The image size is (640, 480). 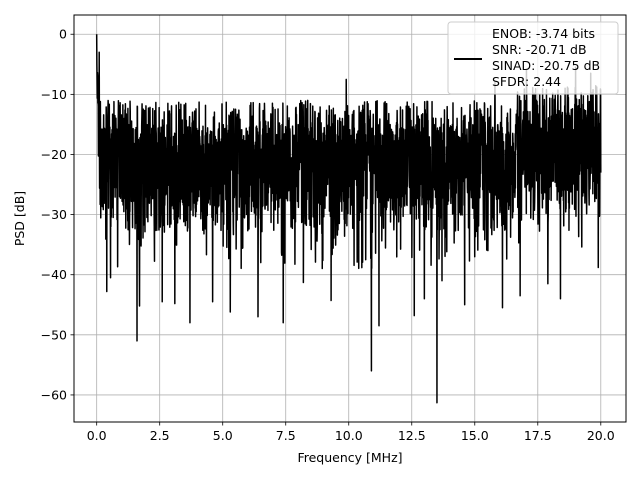 What do you see at coordinates (54, 274) in the screenshot?
I see `y-tick-label: −40` at bounding box center [54, 274].